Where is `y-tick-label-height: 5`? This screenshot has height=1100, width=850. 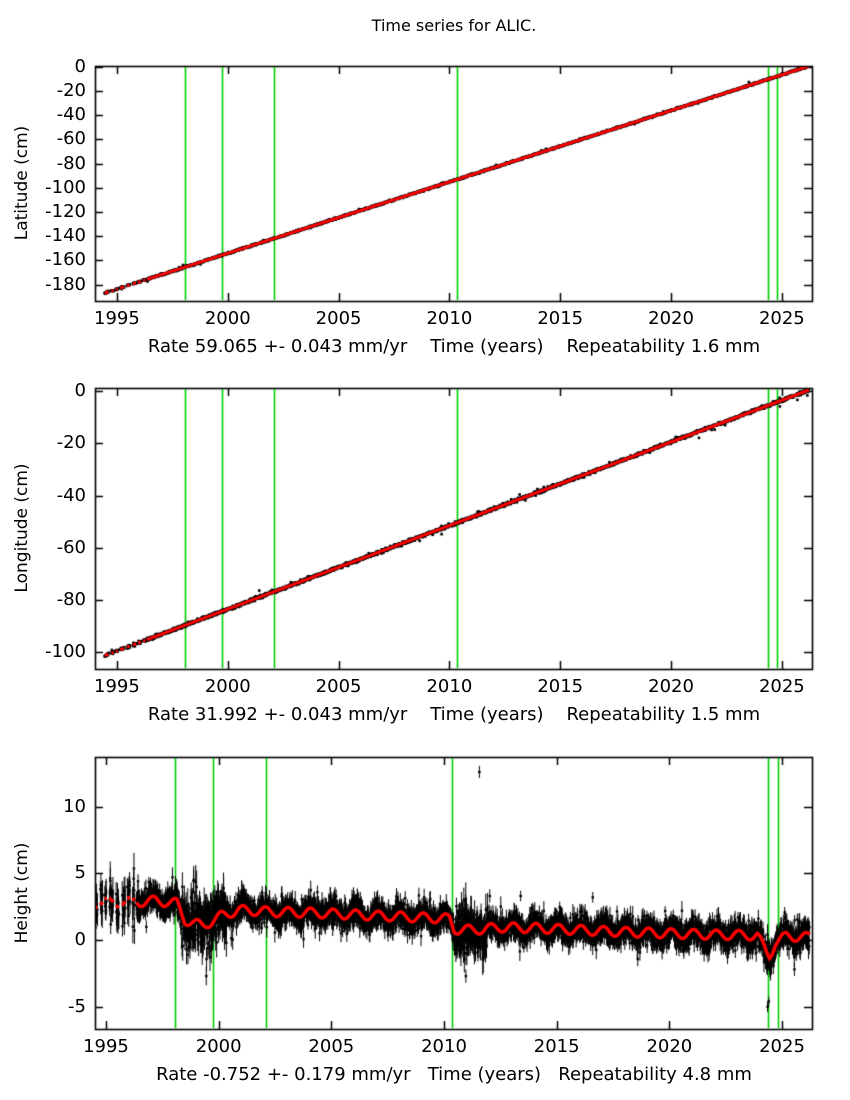
y-tick-label-height: 5 is located at coordinates (80, 873).